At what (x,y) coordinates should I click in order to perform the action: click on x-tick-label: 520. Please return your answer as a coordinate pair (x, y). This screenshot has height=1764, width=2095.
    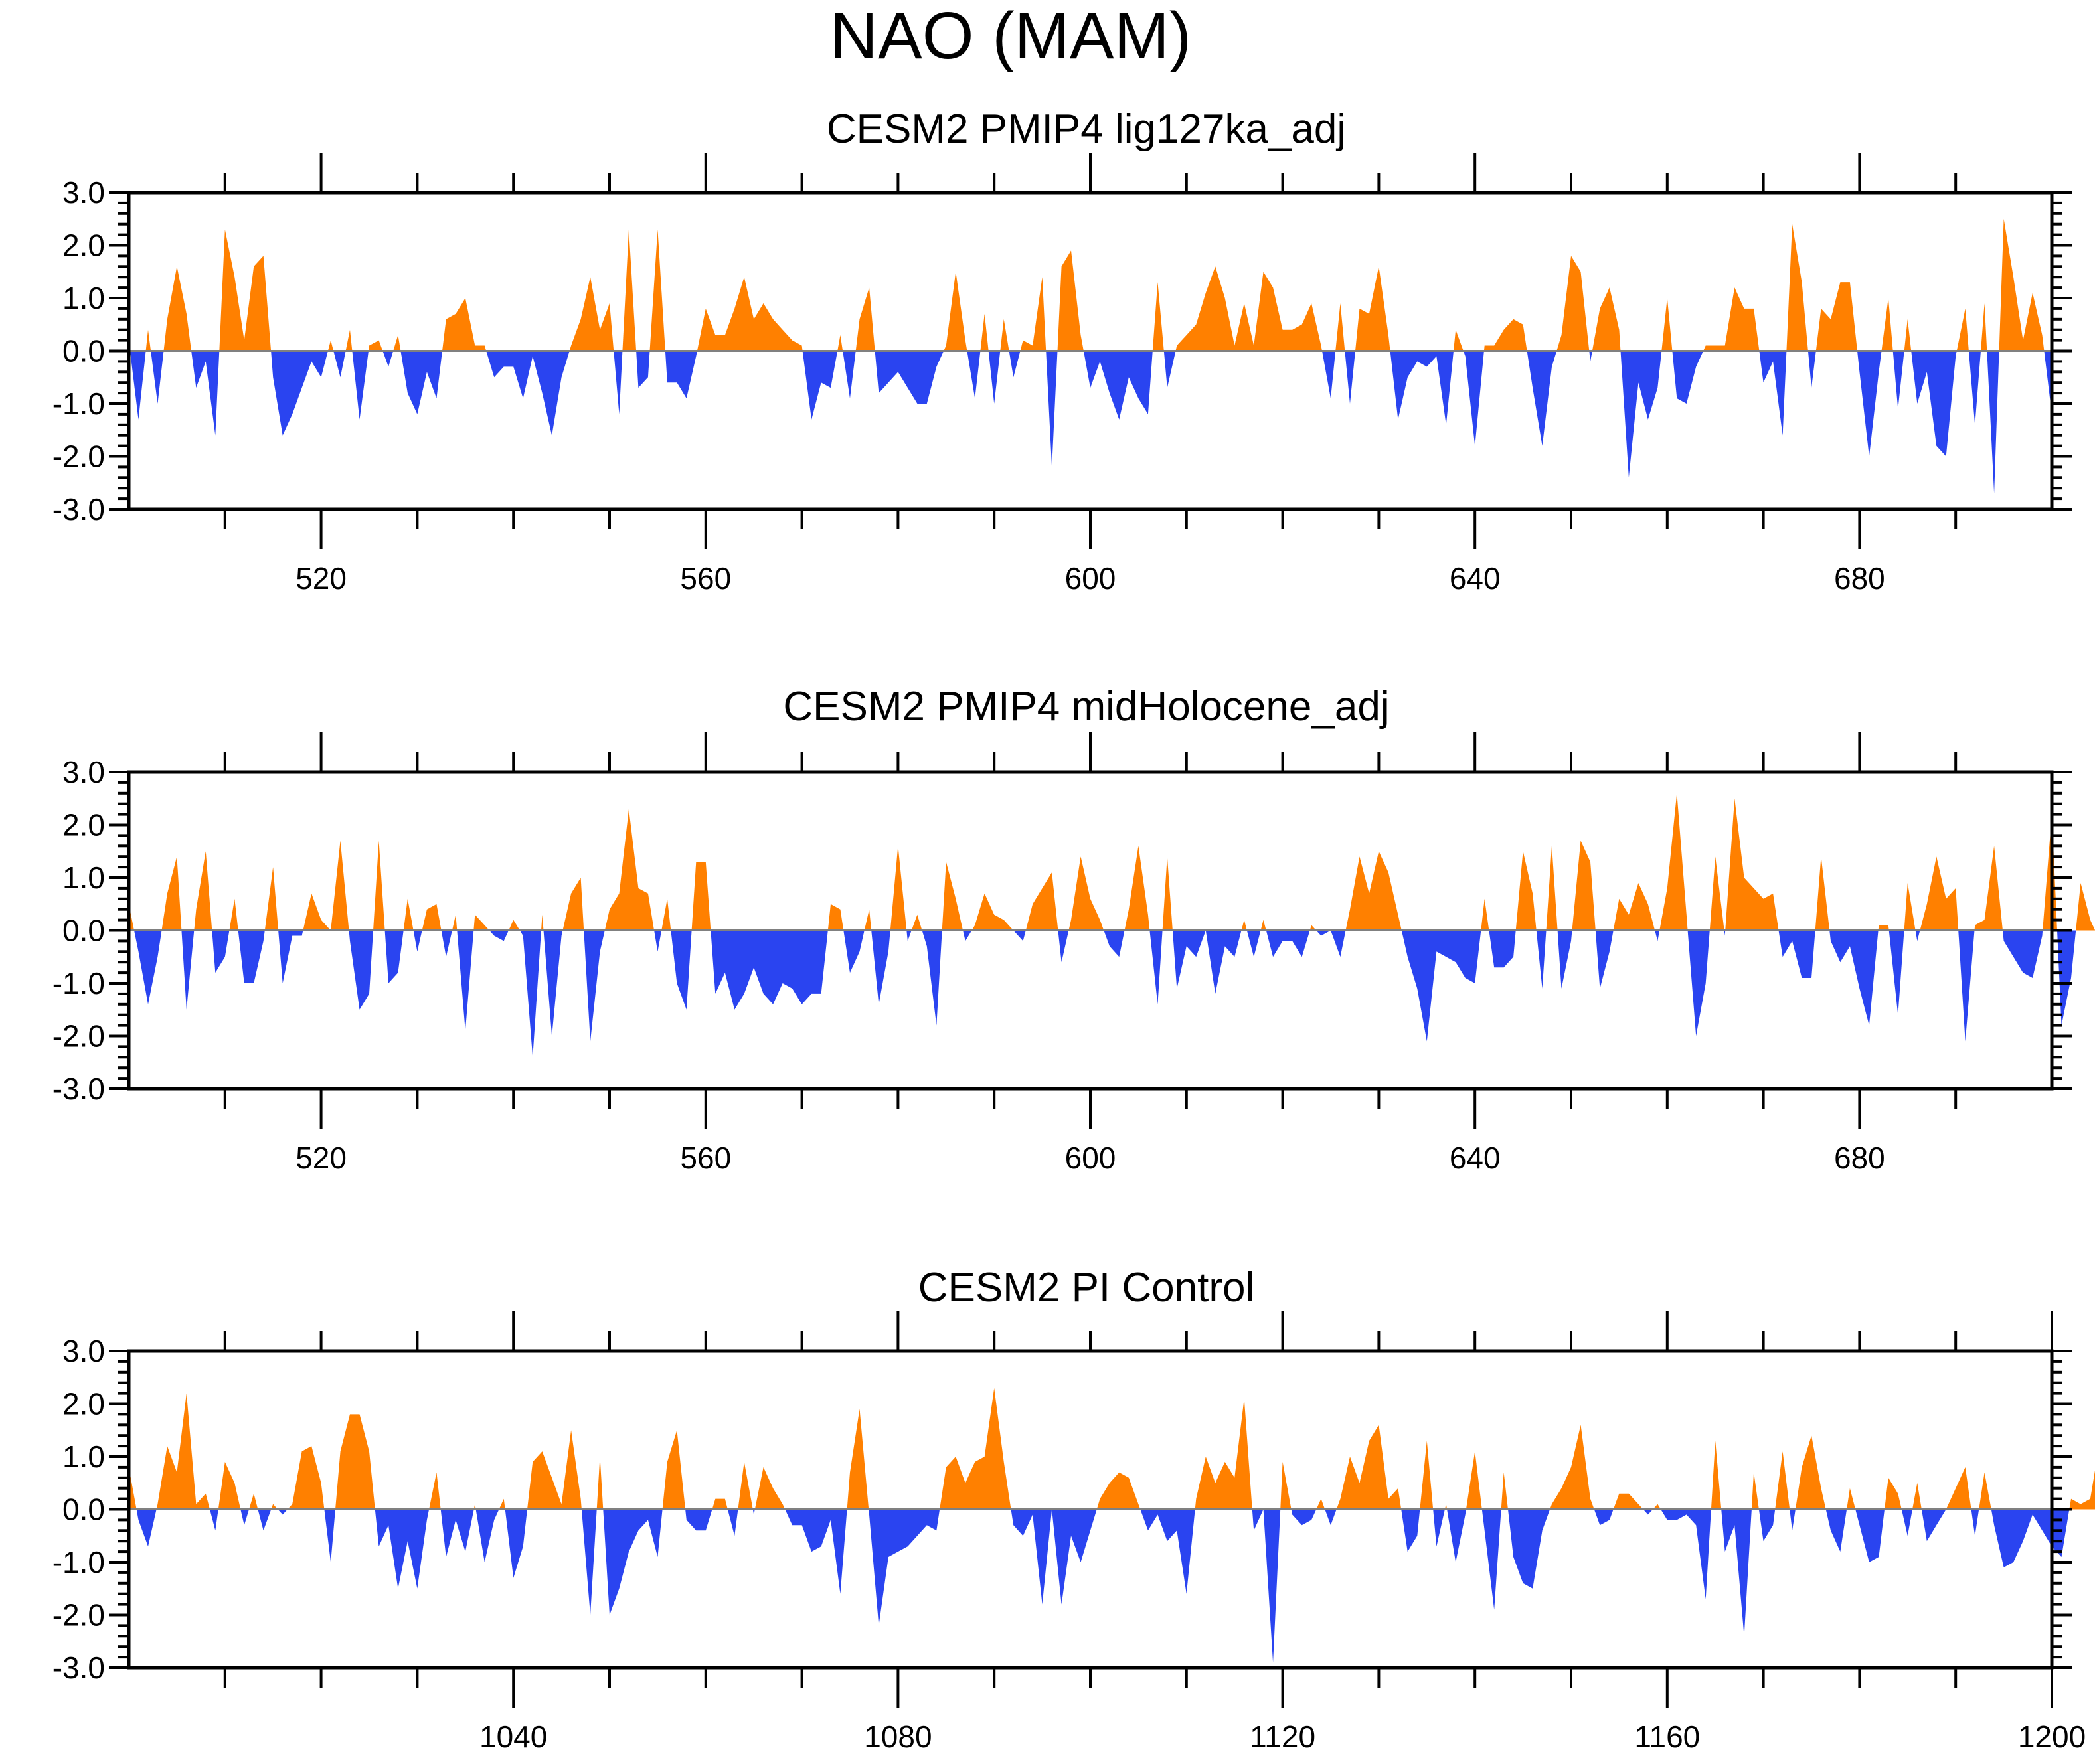
    Looking at the image, I should click on (321, 578).